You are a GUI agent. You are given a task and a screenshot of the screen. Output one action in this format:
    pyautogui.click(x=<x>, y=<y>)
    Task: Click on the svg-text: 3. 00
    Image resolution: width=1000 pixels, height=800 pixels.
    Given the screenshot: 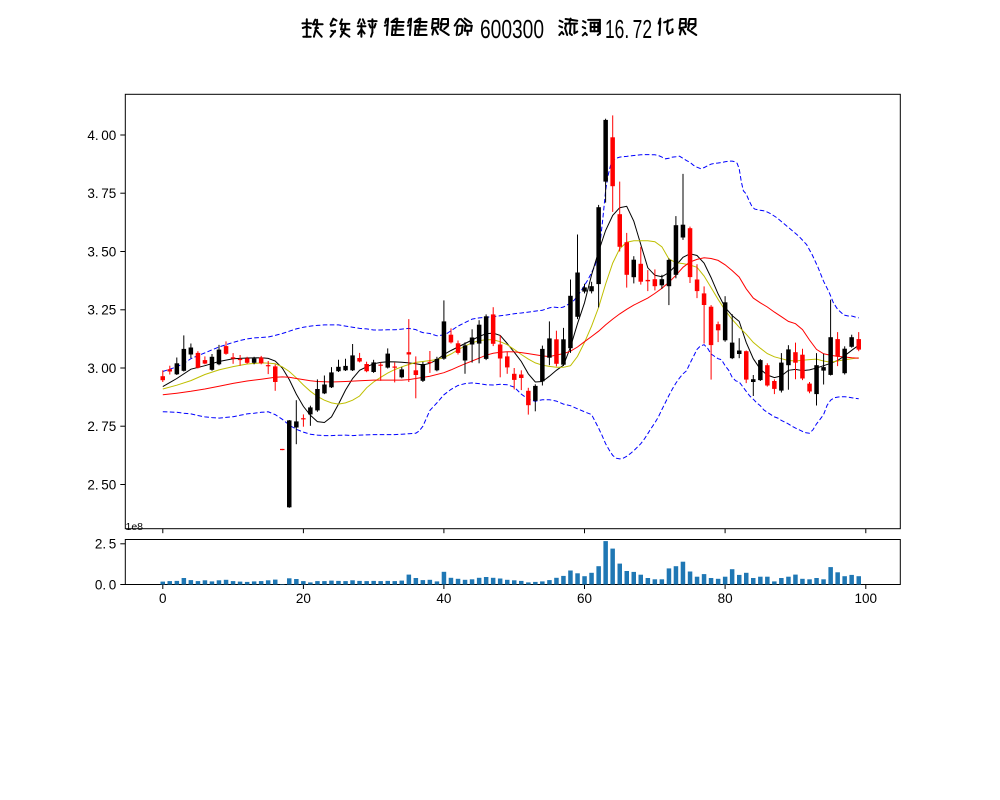 What is the action you would take?
    pyautogui.click(x=101, y=368)
    